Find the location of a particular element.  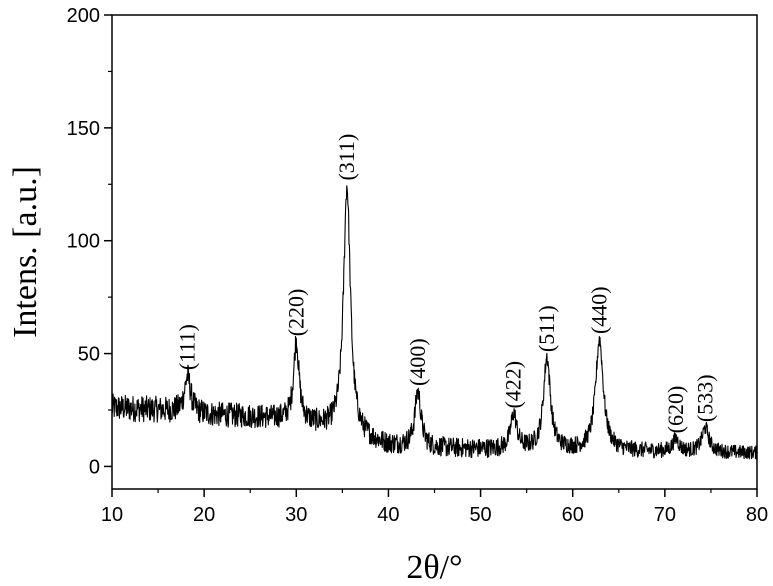

x-tick-label: 50 is located at coordinates (480, 515).